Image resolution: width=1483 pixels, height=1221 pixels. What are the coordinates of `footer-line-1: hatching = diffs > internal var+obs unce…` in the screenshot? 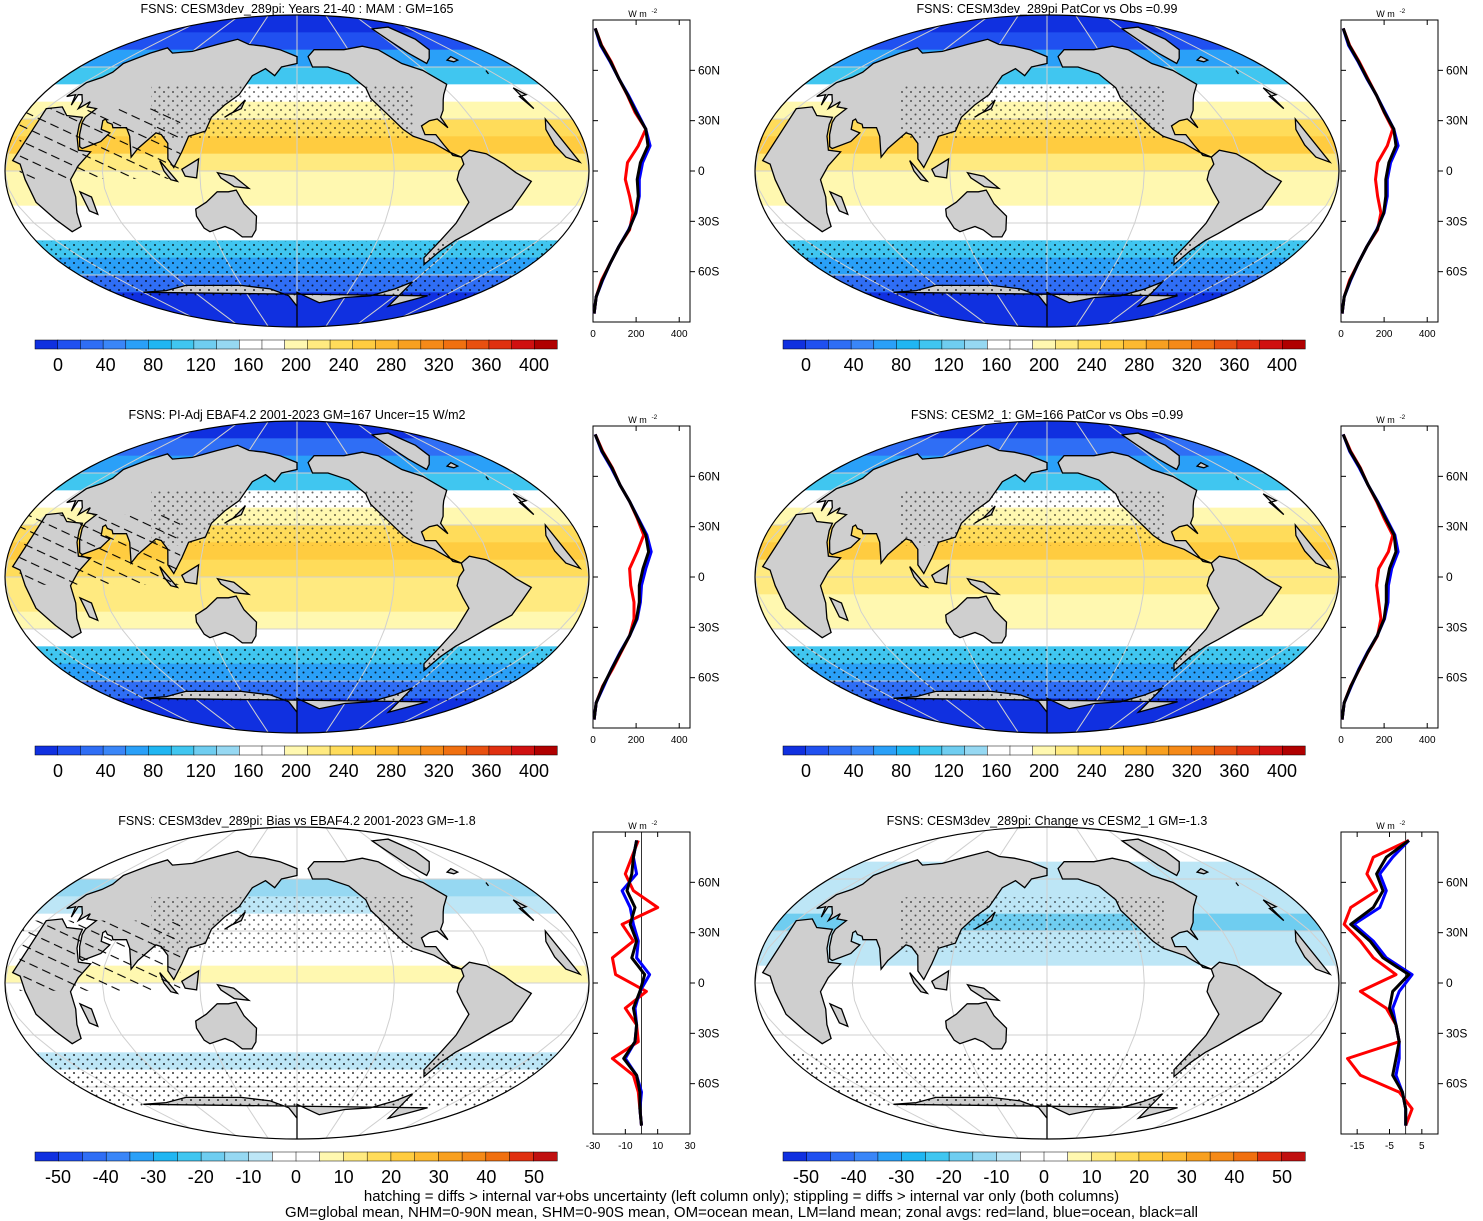 It's located at (741, 1196).